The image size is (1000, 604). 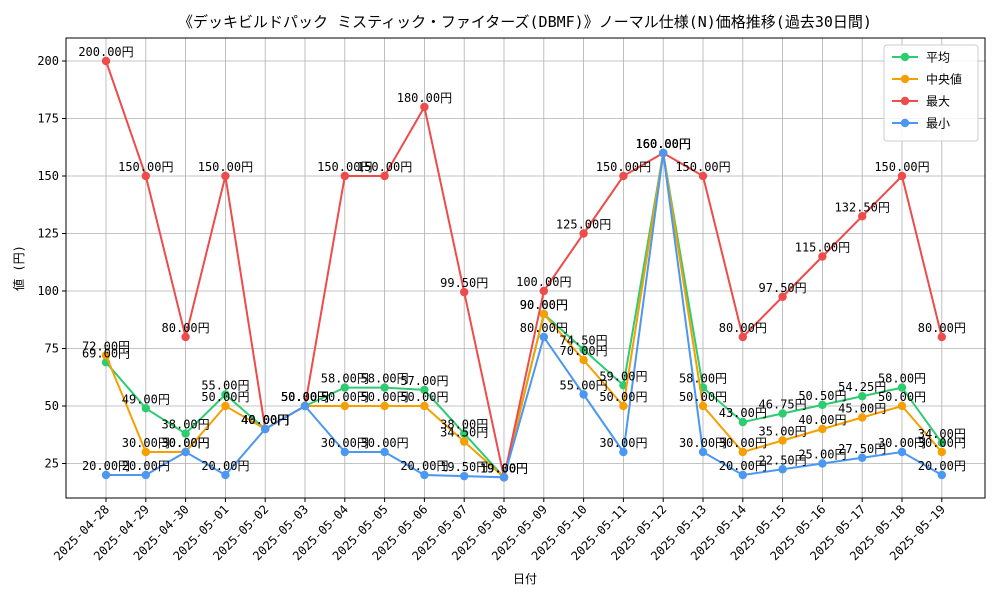 I want to click on y-tick-label: 25, so click(x=52, y=464).